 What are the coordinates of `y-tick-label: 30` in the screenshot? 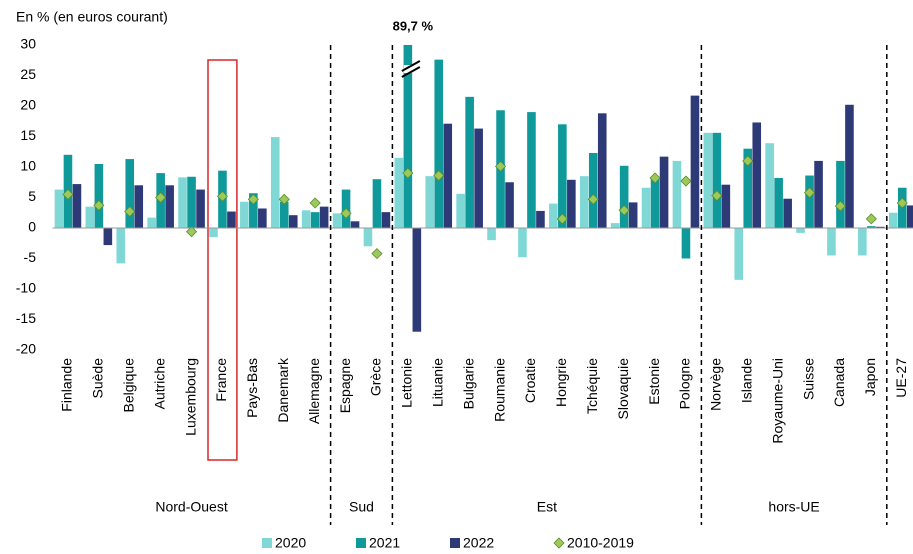 It's located at (28, 44).